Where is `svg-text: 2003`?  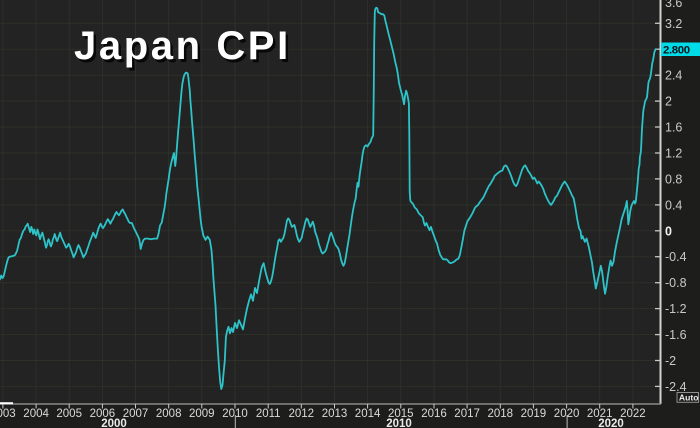 svg-text: 2003 is located at coordinates (8, 414).